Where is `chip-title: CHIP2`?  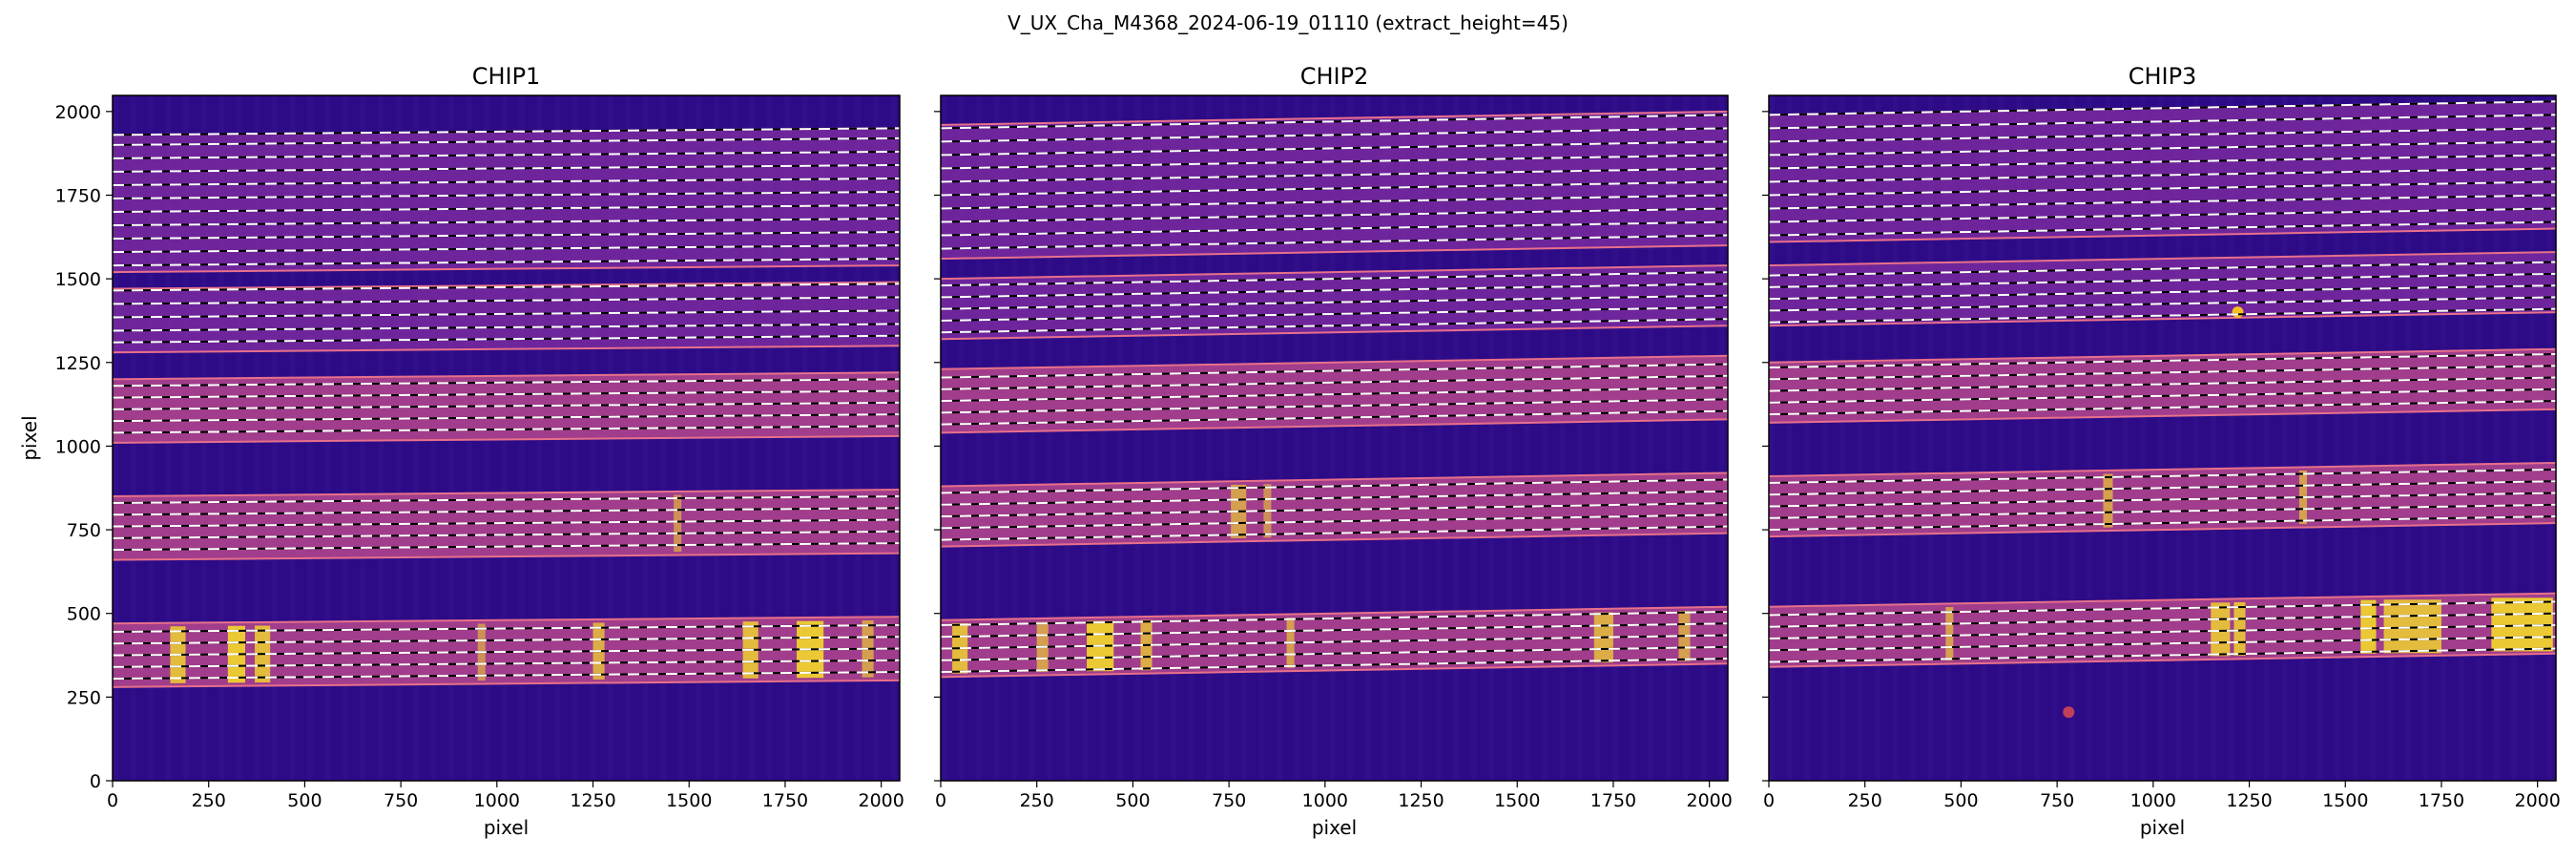 chip-title: CHIP2 is located at coordinates (1334, 76).